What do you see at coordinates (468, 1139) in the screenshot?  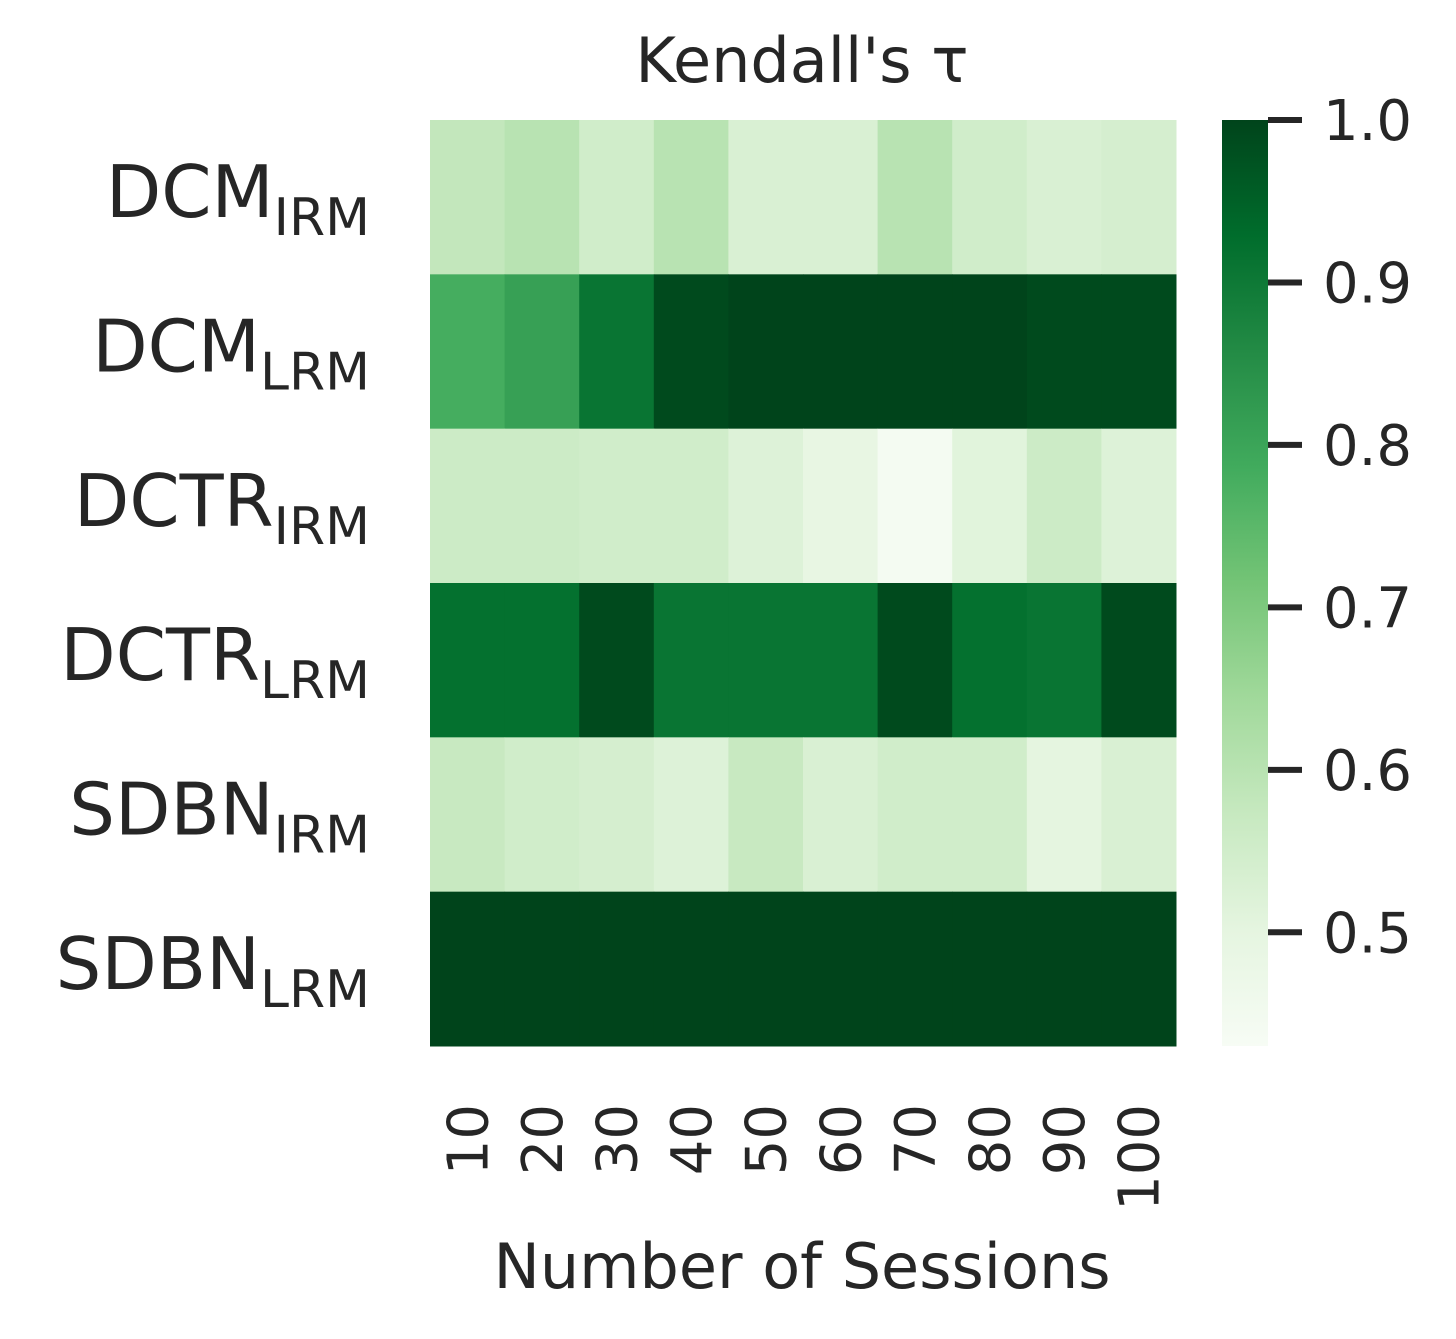 I see `x-tick-label: 10` at bounding box center [468, 1139].